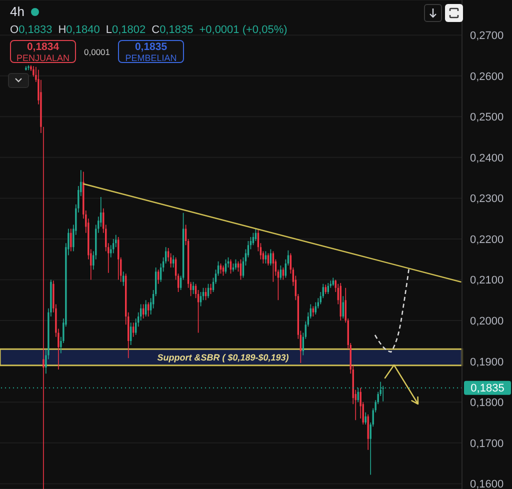 This screenshot has height=489, width=512. Describe the element at coordinates (487, 483) in the screenshot. I see `y-tick-label: 0,1600` at that location.